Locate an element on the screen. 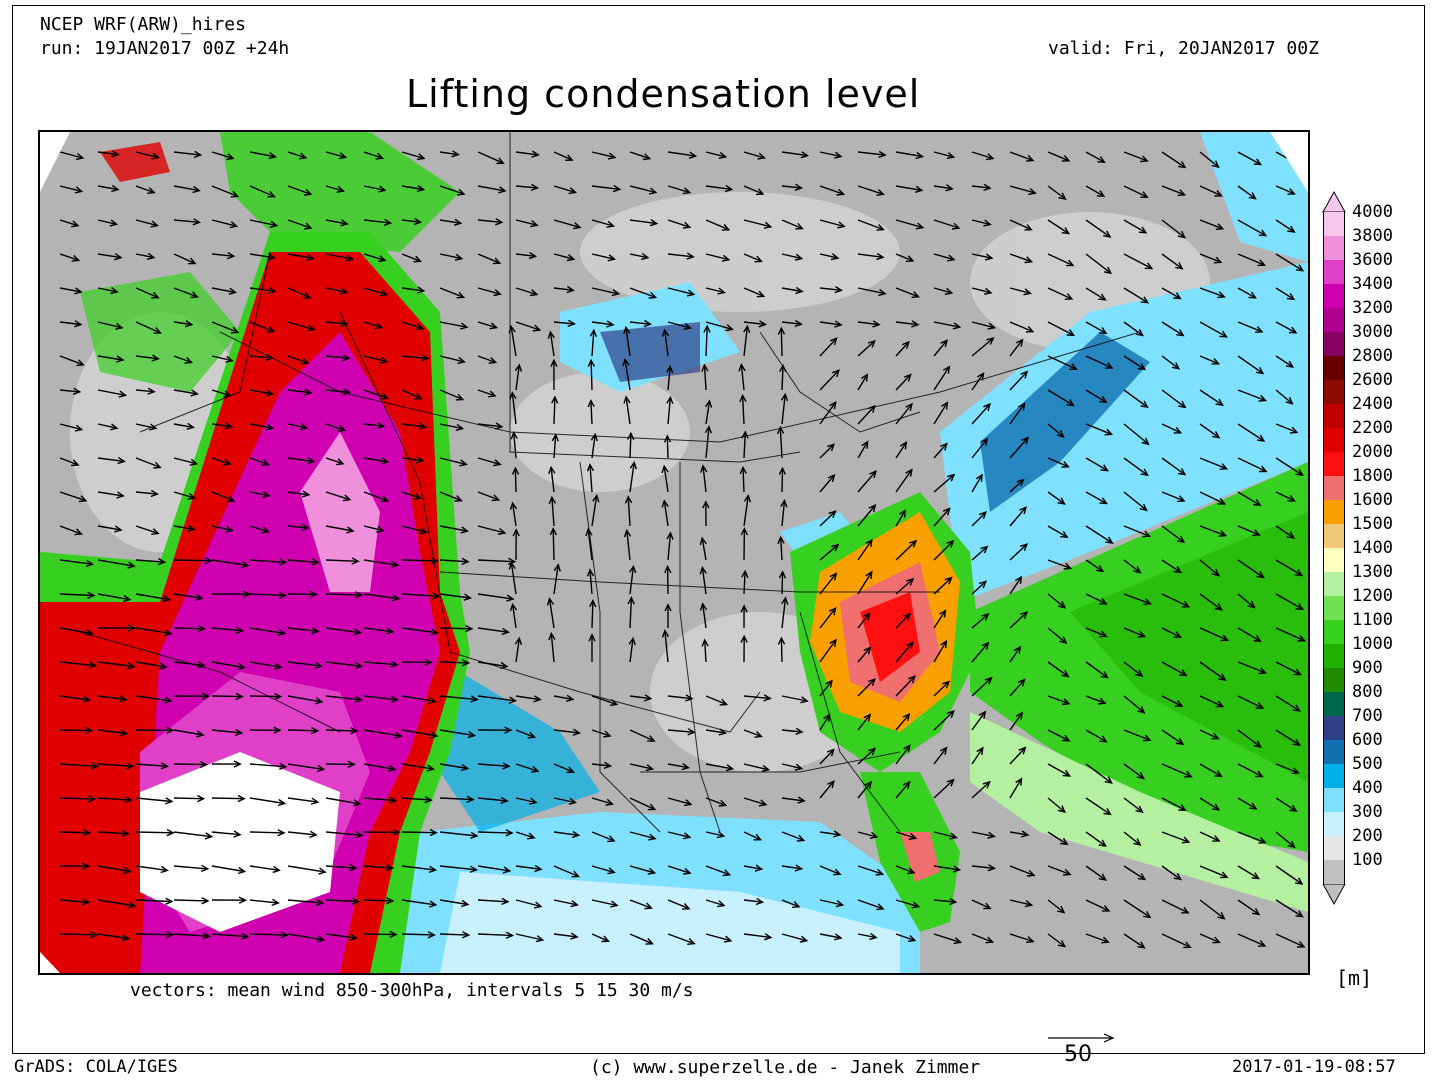 The image size is (1440, 1080). legend-label: 1500 is located at coordinates (1372, 524).